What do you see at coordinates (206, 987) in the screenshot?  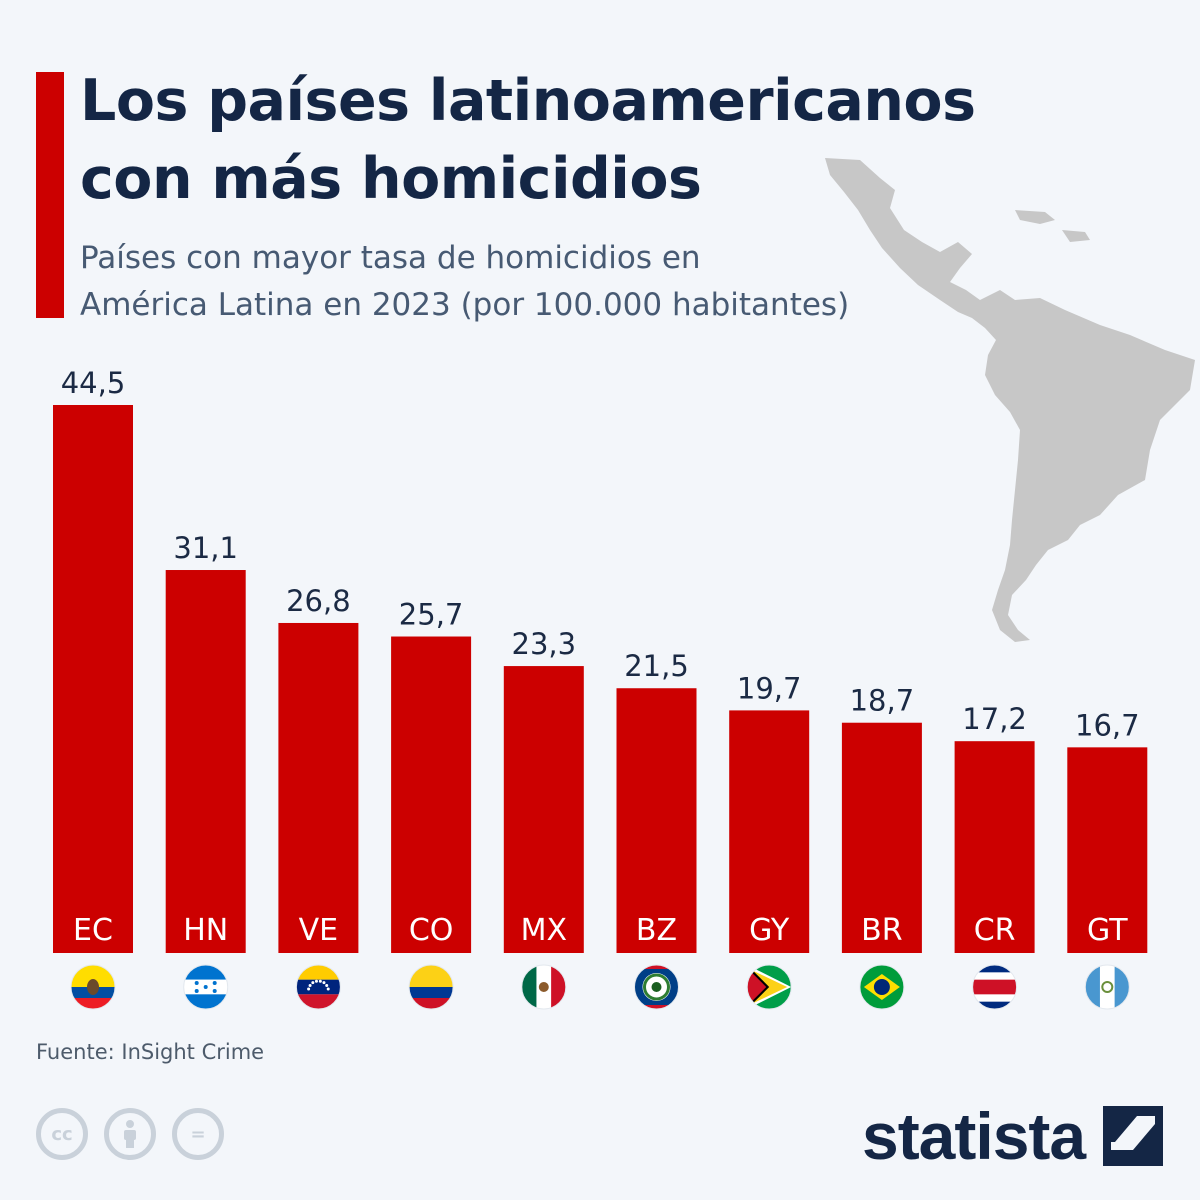 I see `honduras-flag-icon` at bounding box center [206, 987].